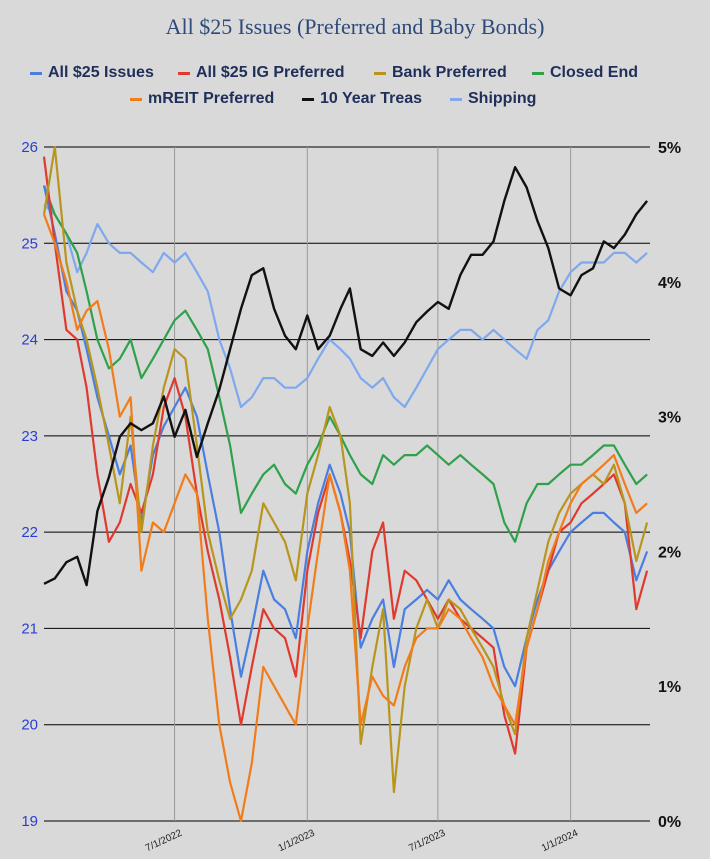 Image resolution: width=710 pixels, height=859 pixels. I want to click on x-tick-3: 1/1/2024, so click(560, 841).